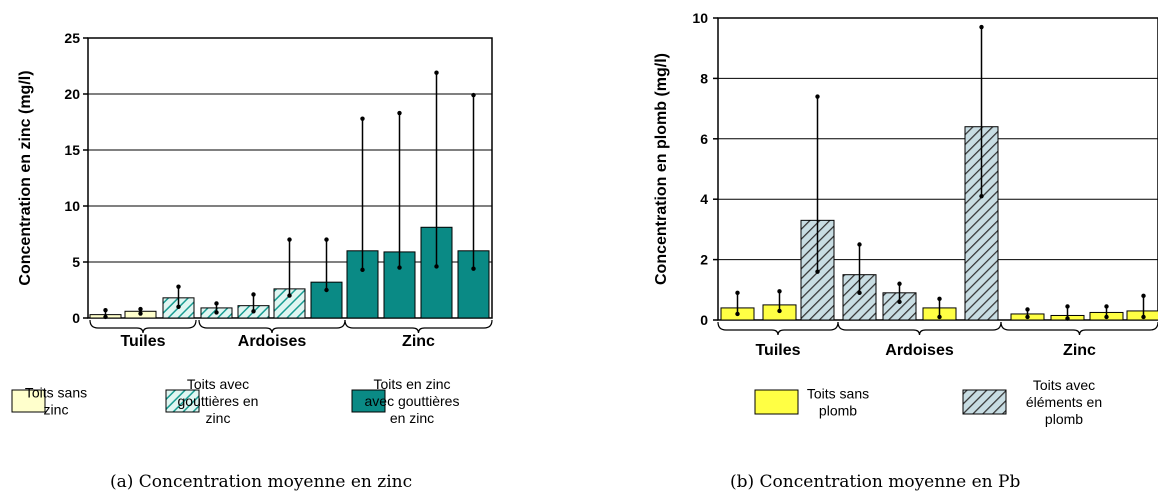  Describe the element at coordinates (72, 150) in the screenshot. I see `y-tick-label: 15` at that location.